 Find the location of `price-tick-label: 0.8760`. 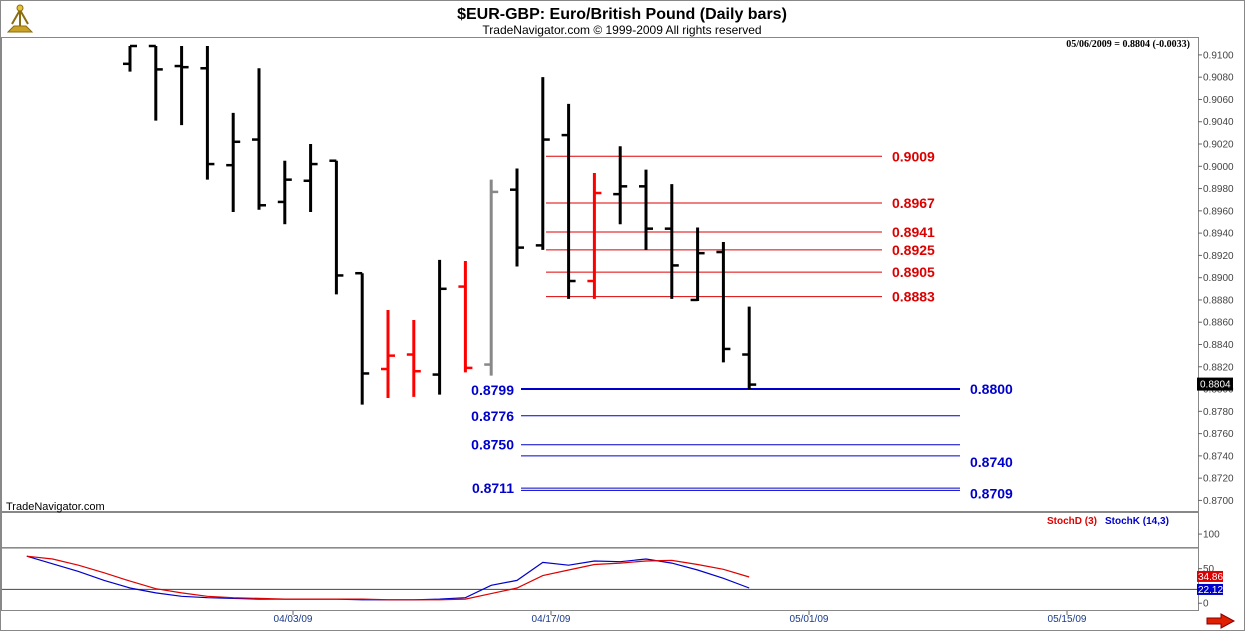

price-tick-label: 0.8760 is located at coordinates (1218, 434).